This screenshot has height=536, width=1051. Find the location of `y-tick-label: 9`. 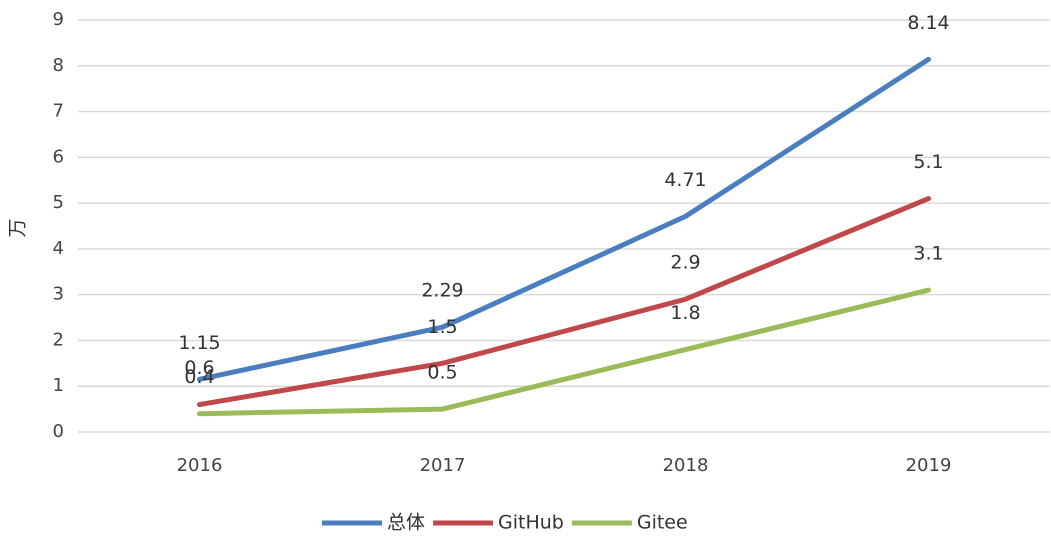

y-tick-label: 9 is located at coordinates (58, 19).